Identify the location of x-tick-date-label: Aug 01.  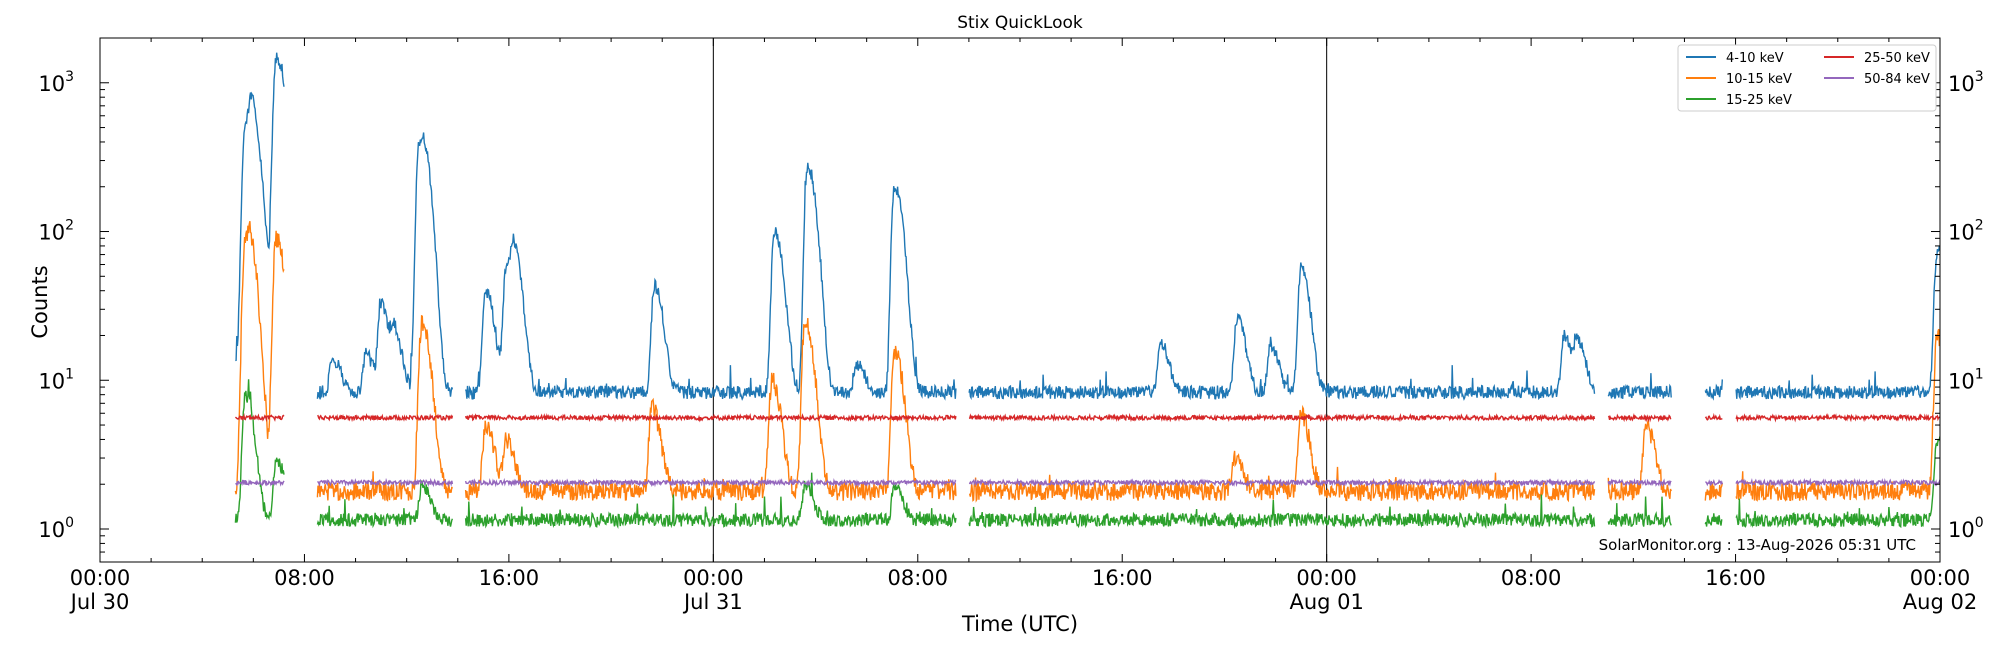
(1326, 602).